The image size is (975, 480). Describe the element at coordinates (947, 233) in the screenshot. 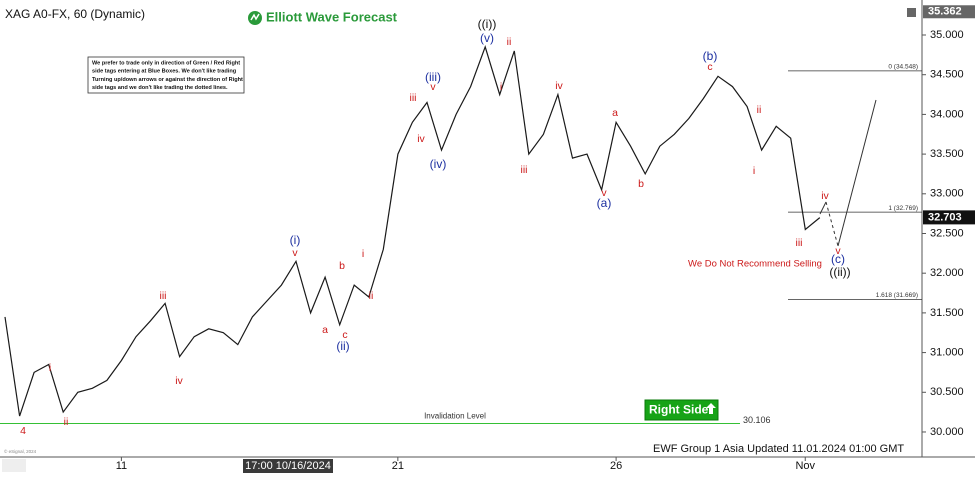

I see `y-tick-label: 32.500` at that location.